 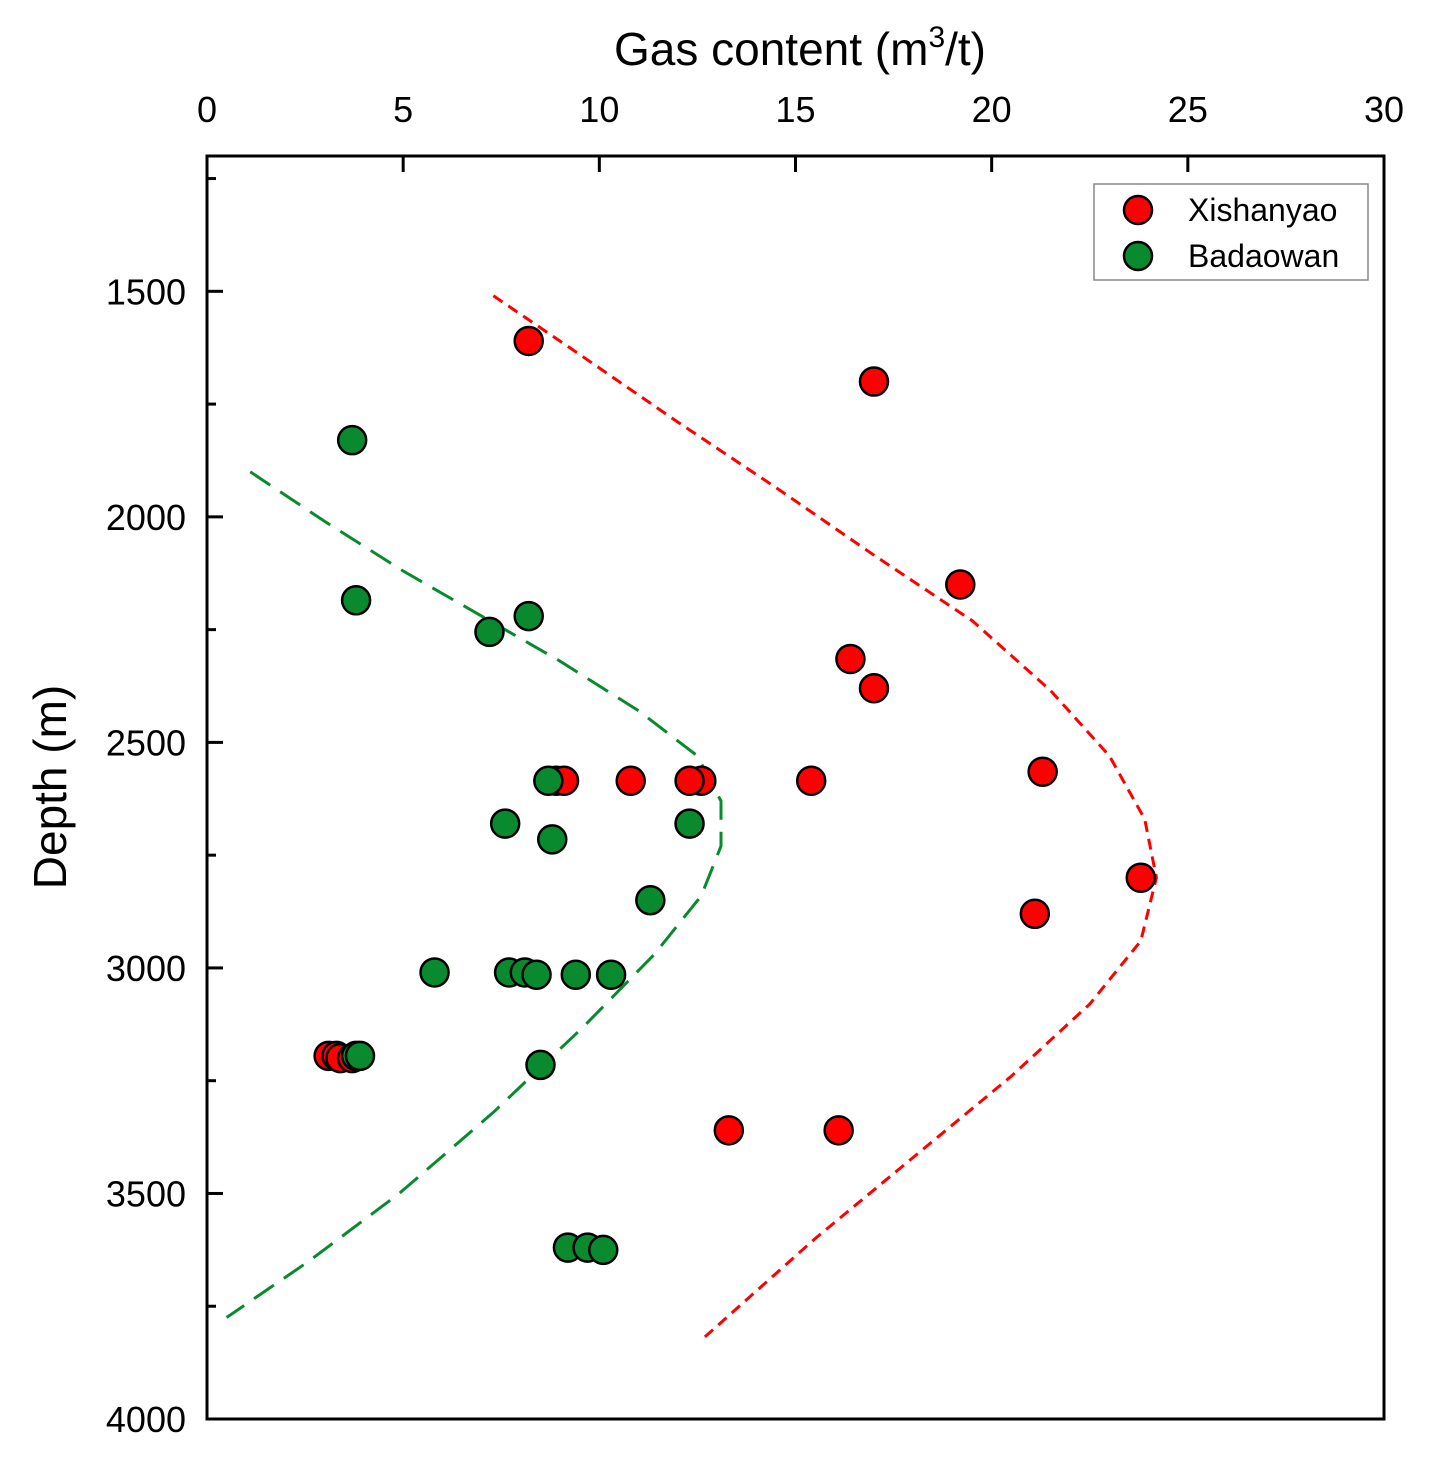 What do you see at coordinates (1138, 256) in the screenshot?
I see `legend-marker-badaowan` at bounding box center [1138, 256].